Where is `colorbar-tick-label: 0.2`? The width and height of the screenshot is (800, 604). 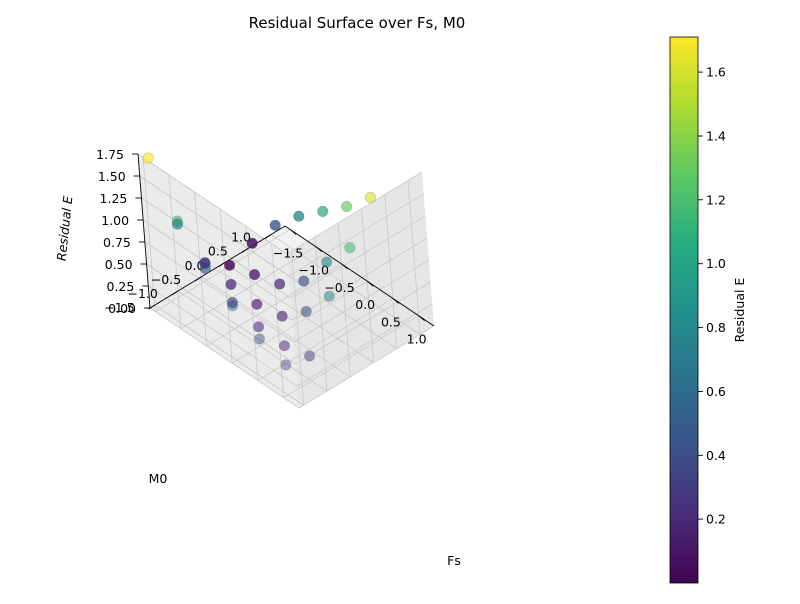
colorbar-tick-label: 0.2 is located at coordinates (716, 519).